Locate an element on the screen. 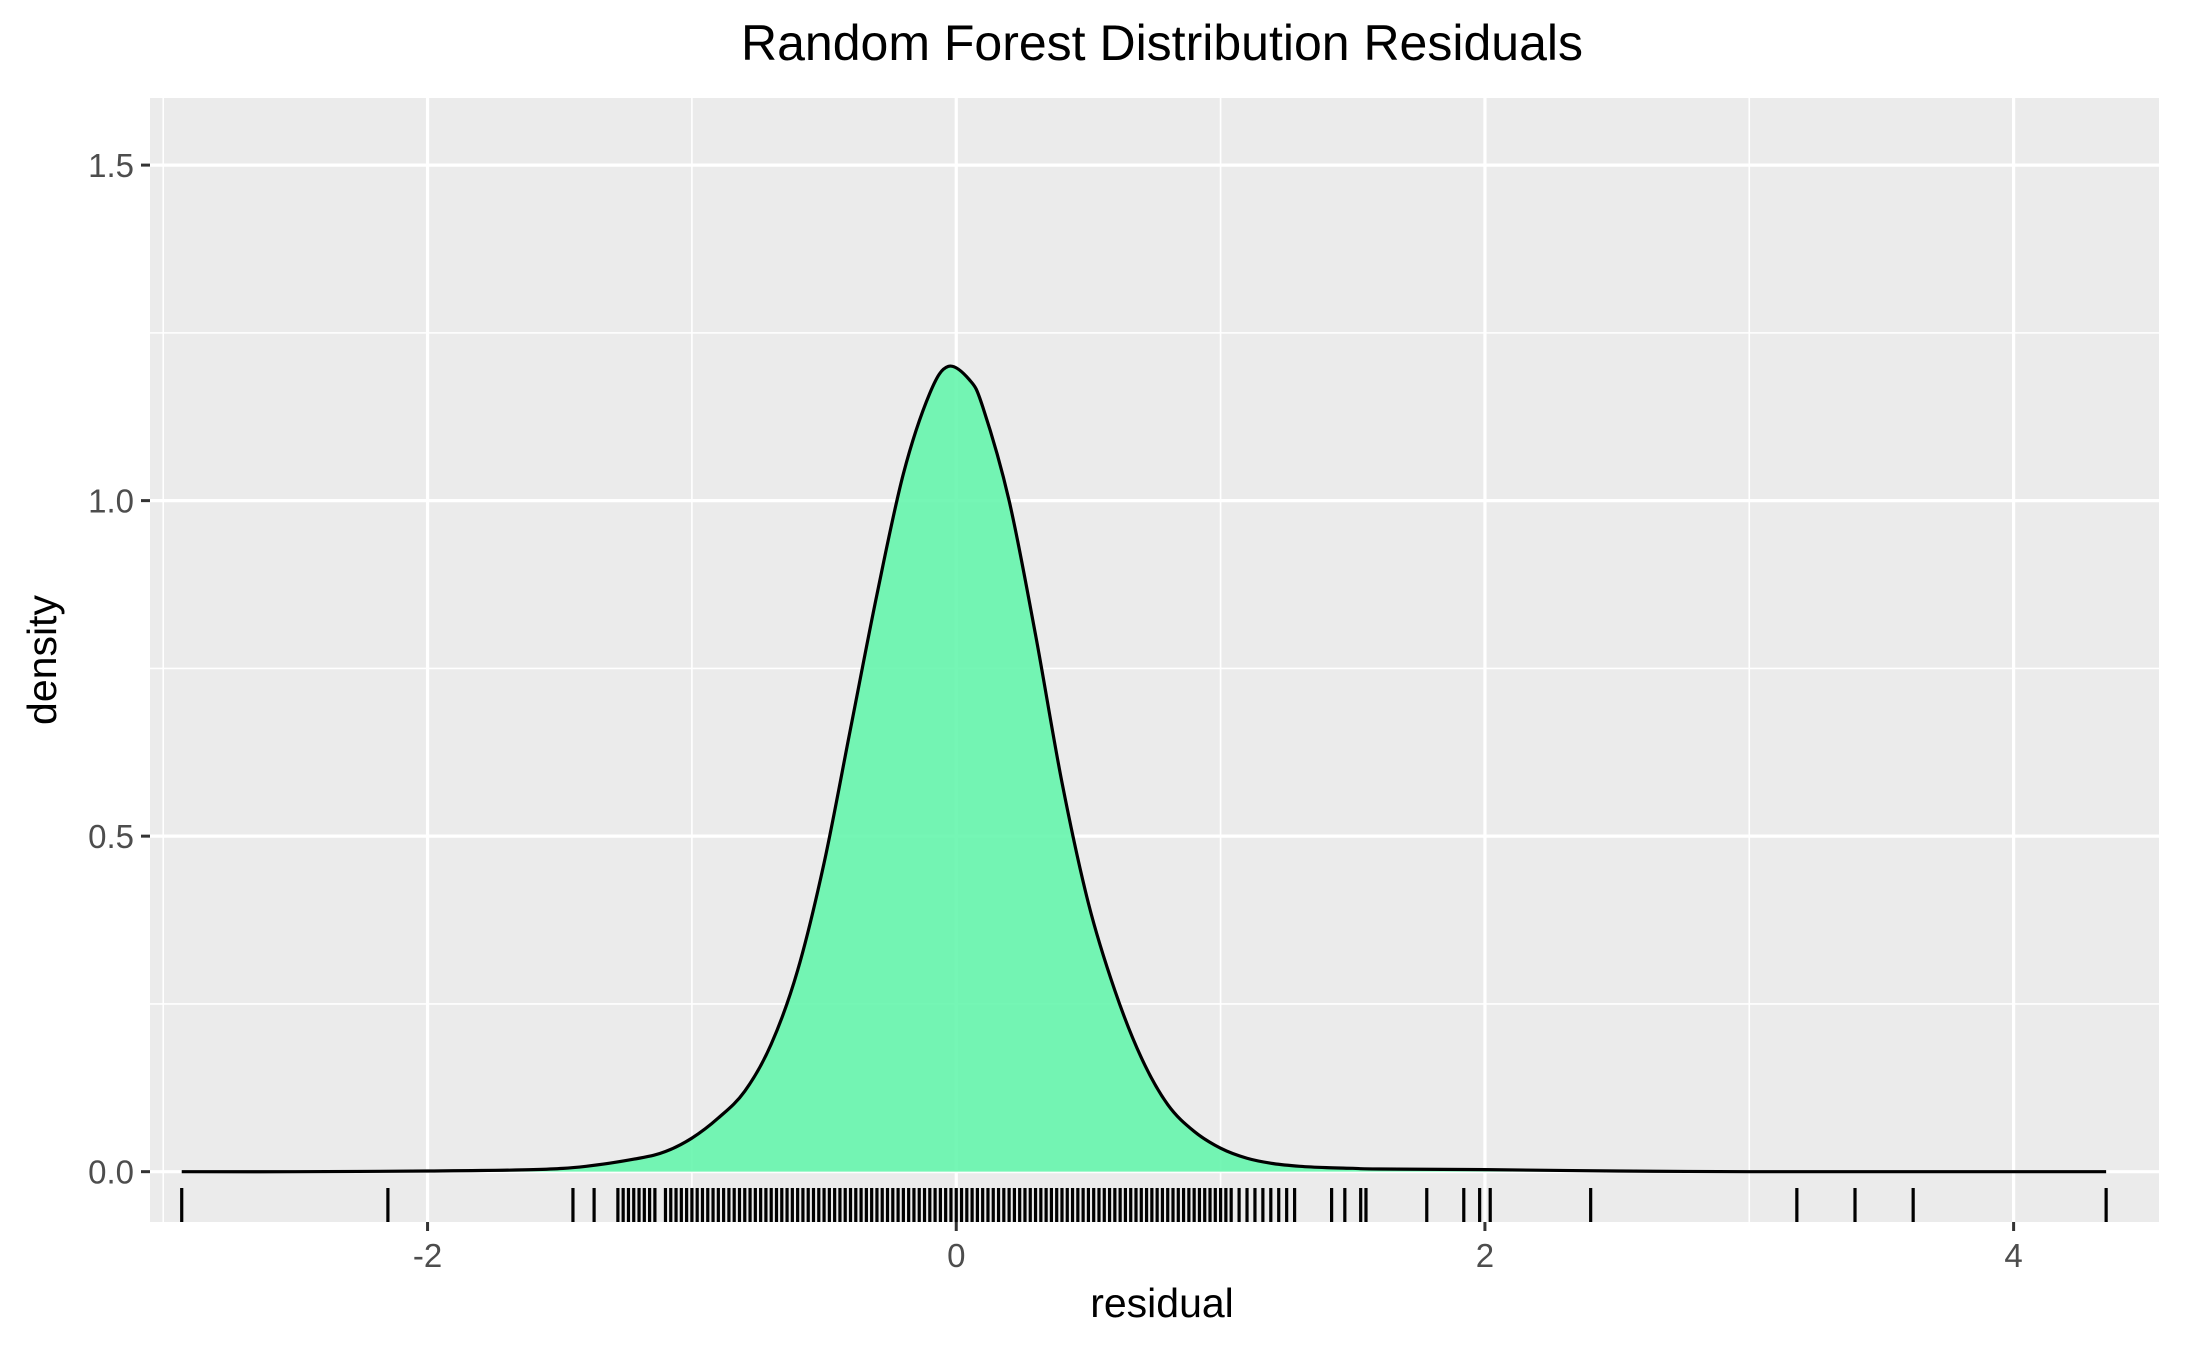 Image resolution: width=2187 pixels, height=1350 pixels. y-tick-label: 0.0 is located at coordinates (111, 1172).